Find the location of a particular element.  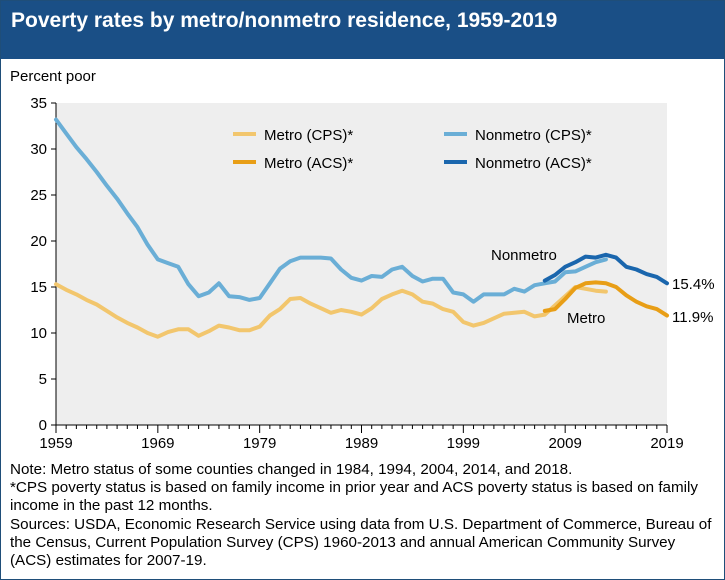

series-line-metro-cps is located at coordinates (331, 310).